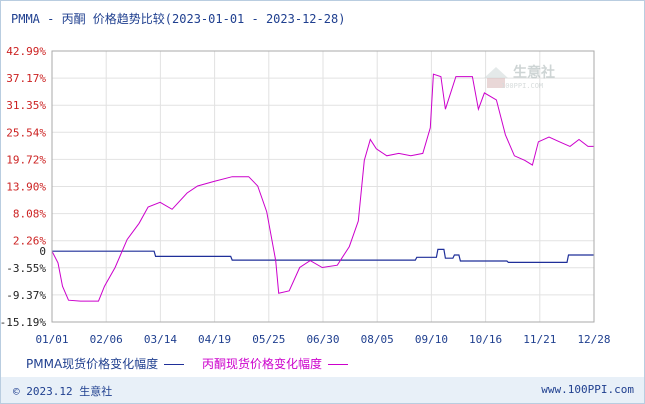  I want to click on footer-copyright: © 2023.12 生意社, so click(63, 391).